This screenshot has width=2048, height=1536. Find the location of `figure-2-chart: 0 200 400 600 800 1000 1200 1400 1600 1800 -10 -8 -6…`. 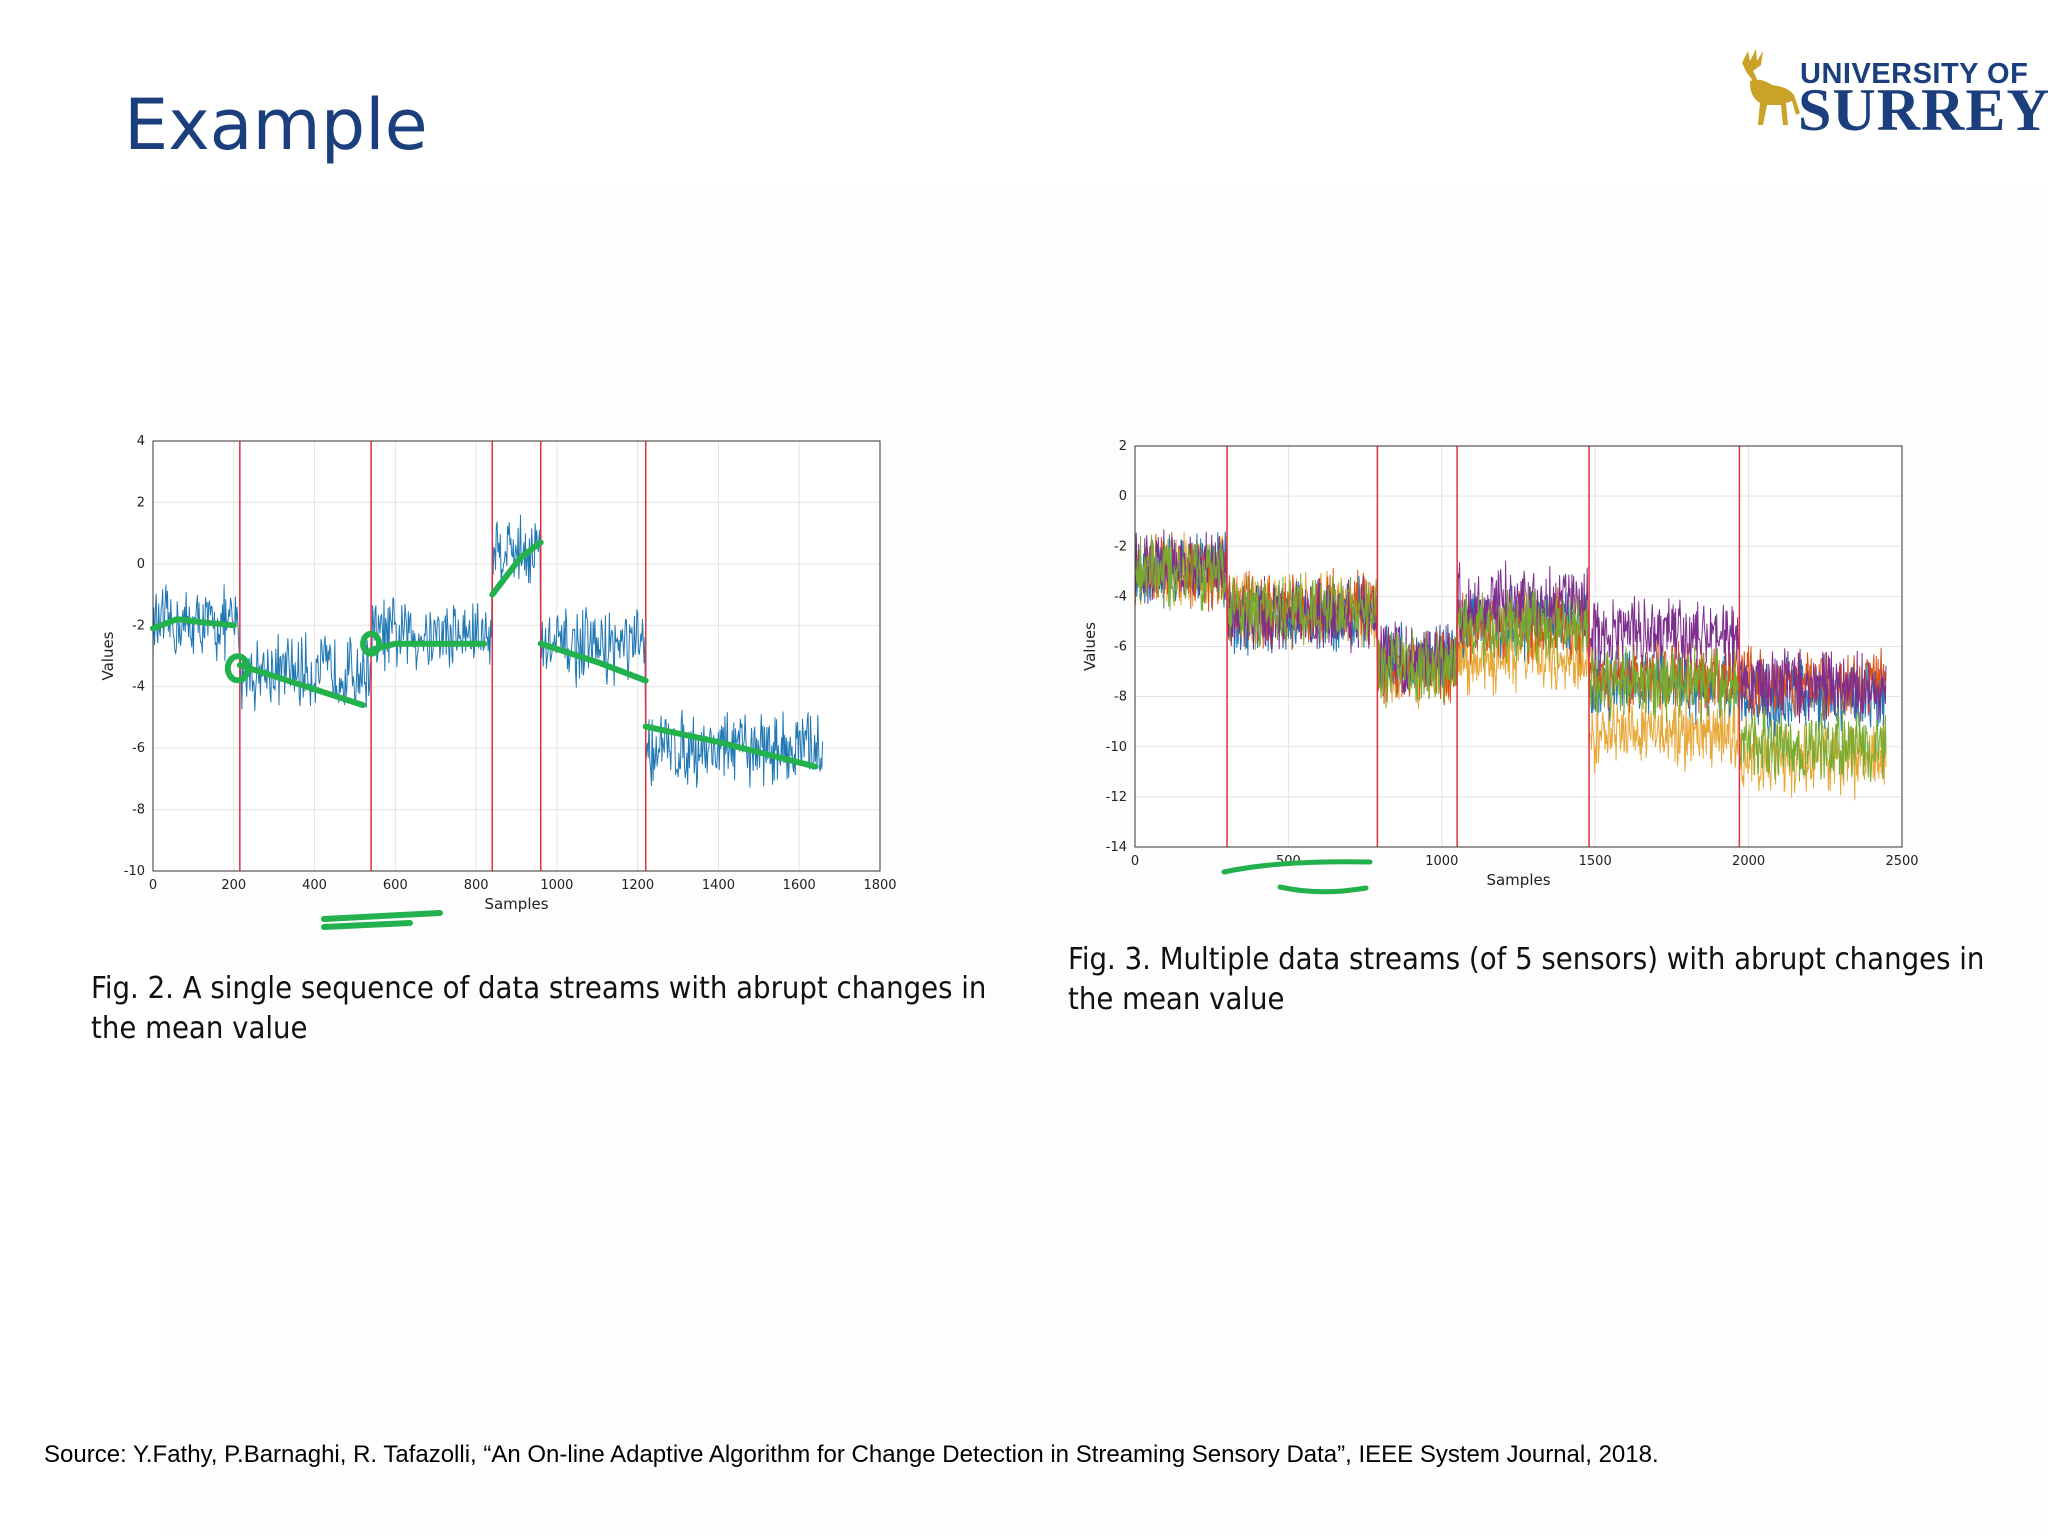

figure-2-chart: 0 200 400 600 800 1000 1200 1400 1600 1800 -10 -8 -6… is located at coordinates (498, 682).